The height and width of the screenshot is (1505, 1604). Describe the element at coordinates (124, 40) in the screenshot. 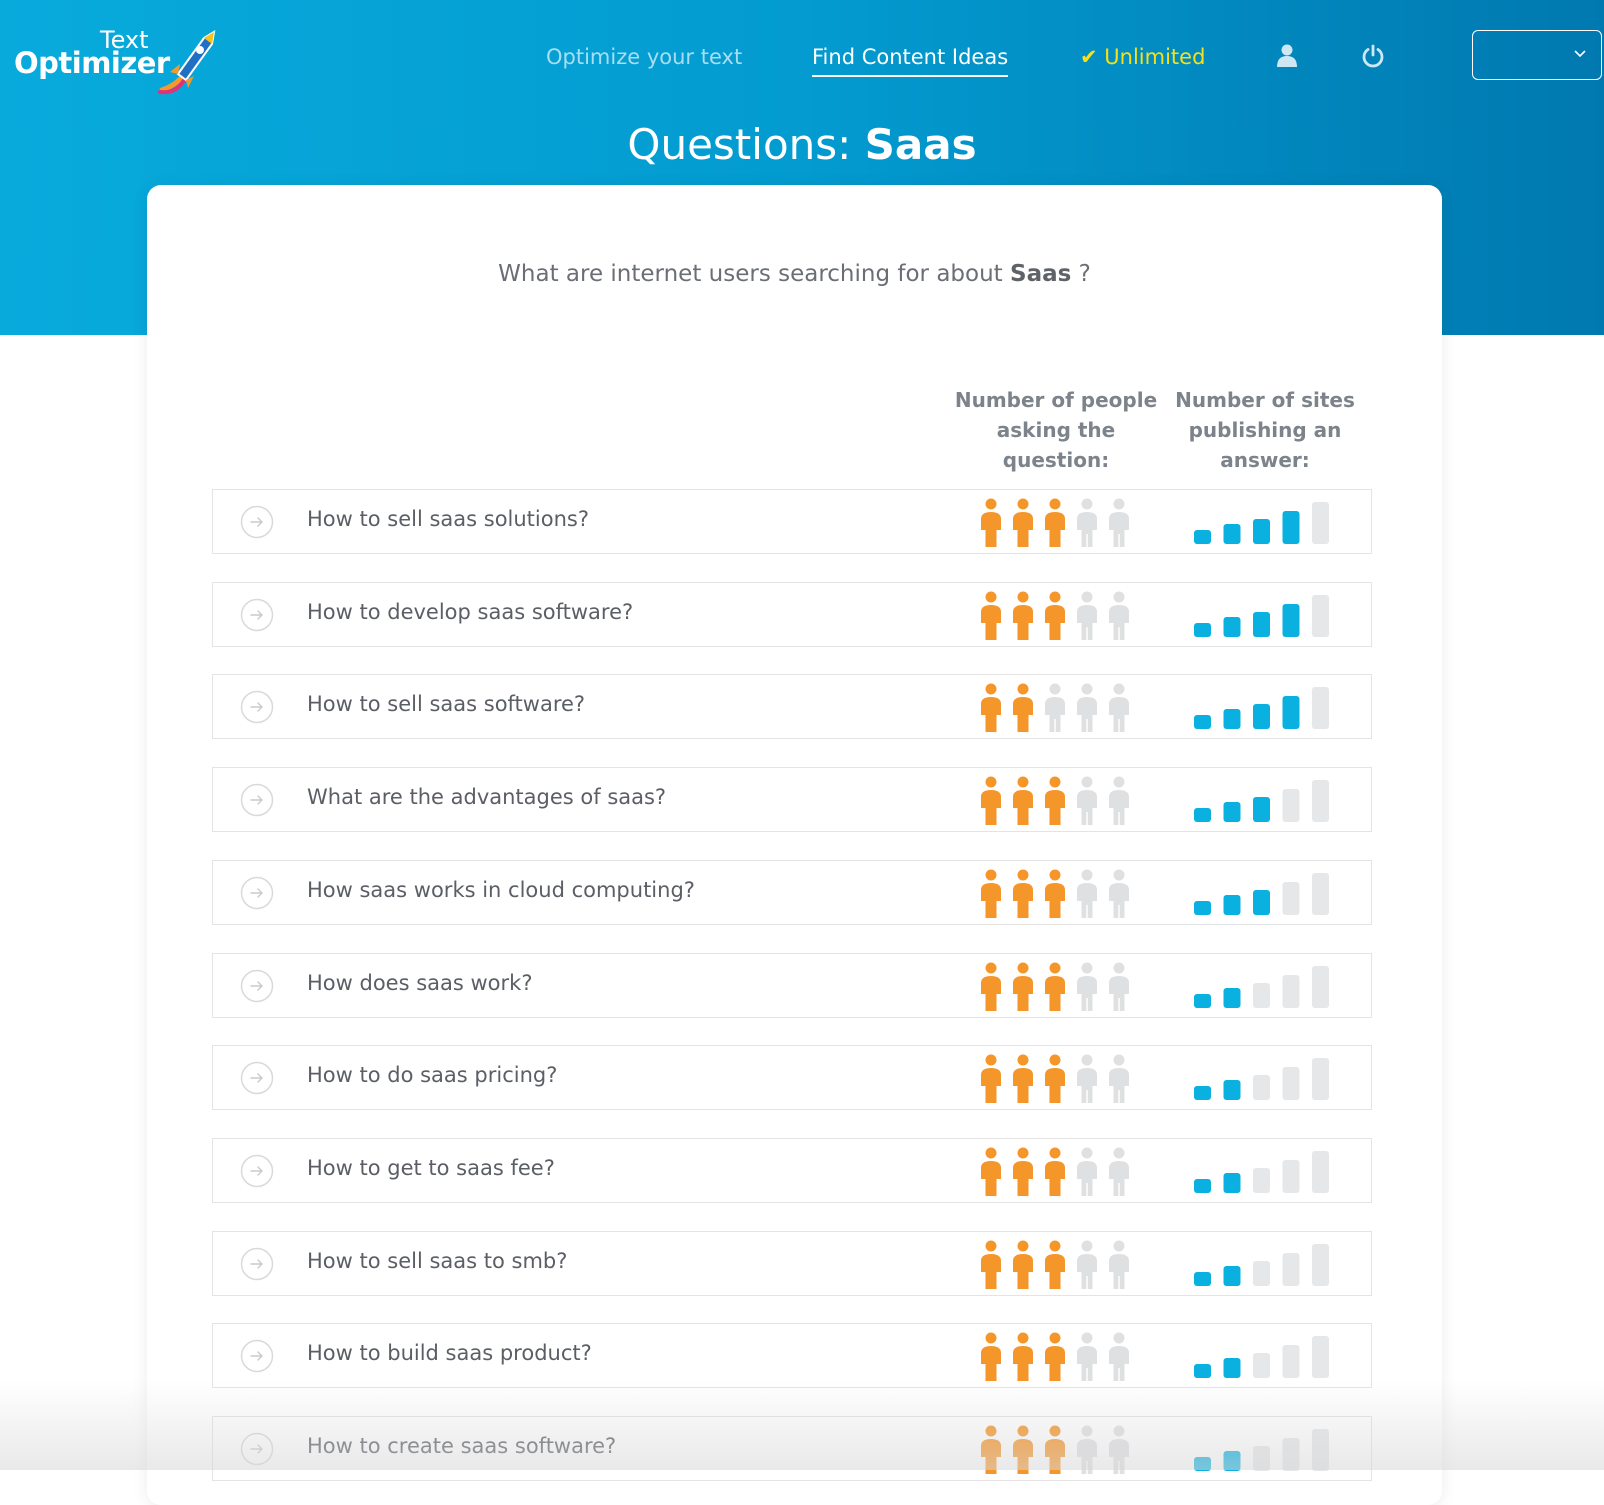

I see `logo-text-word: Text` at that location.